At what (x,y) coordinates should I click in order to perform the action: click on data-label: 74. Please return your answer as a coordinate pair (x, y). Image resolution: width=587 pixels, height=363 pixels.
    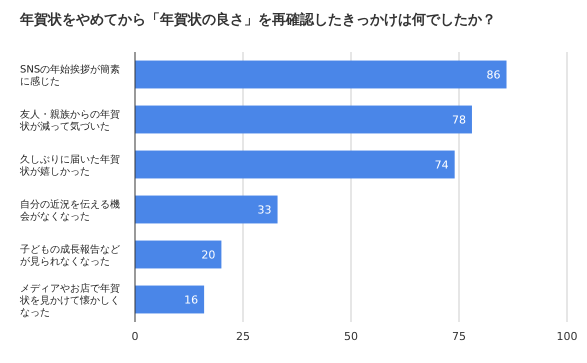
    Looking at the image, I should click on (441, 165).